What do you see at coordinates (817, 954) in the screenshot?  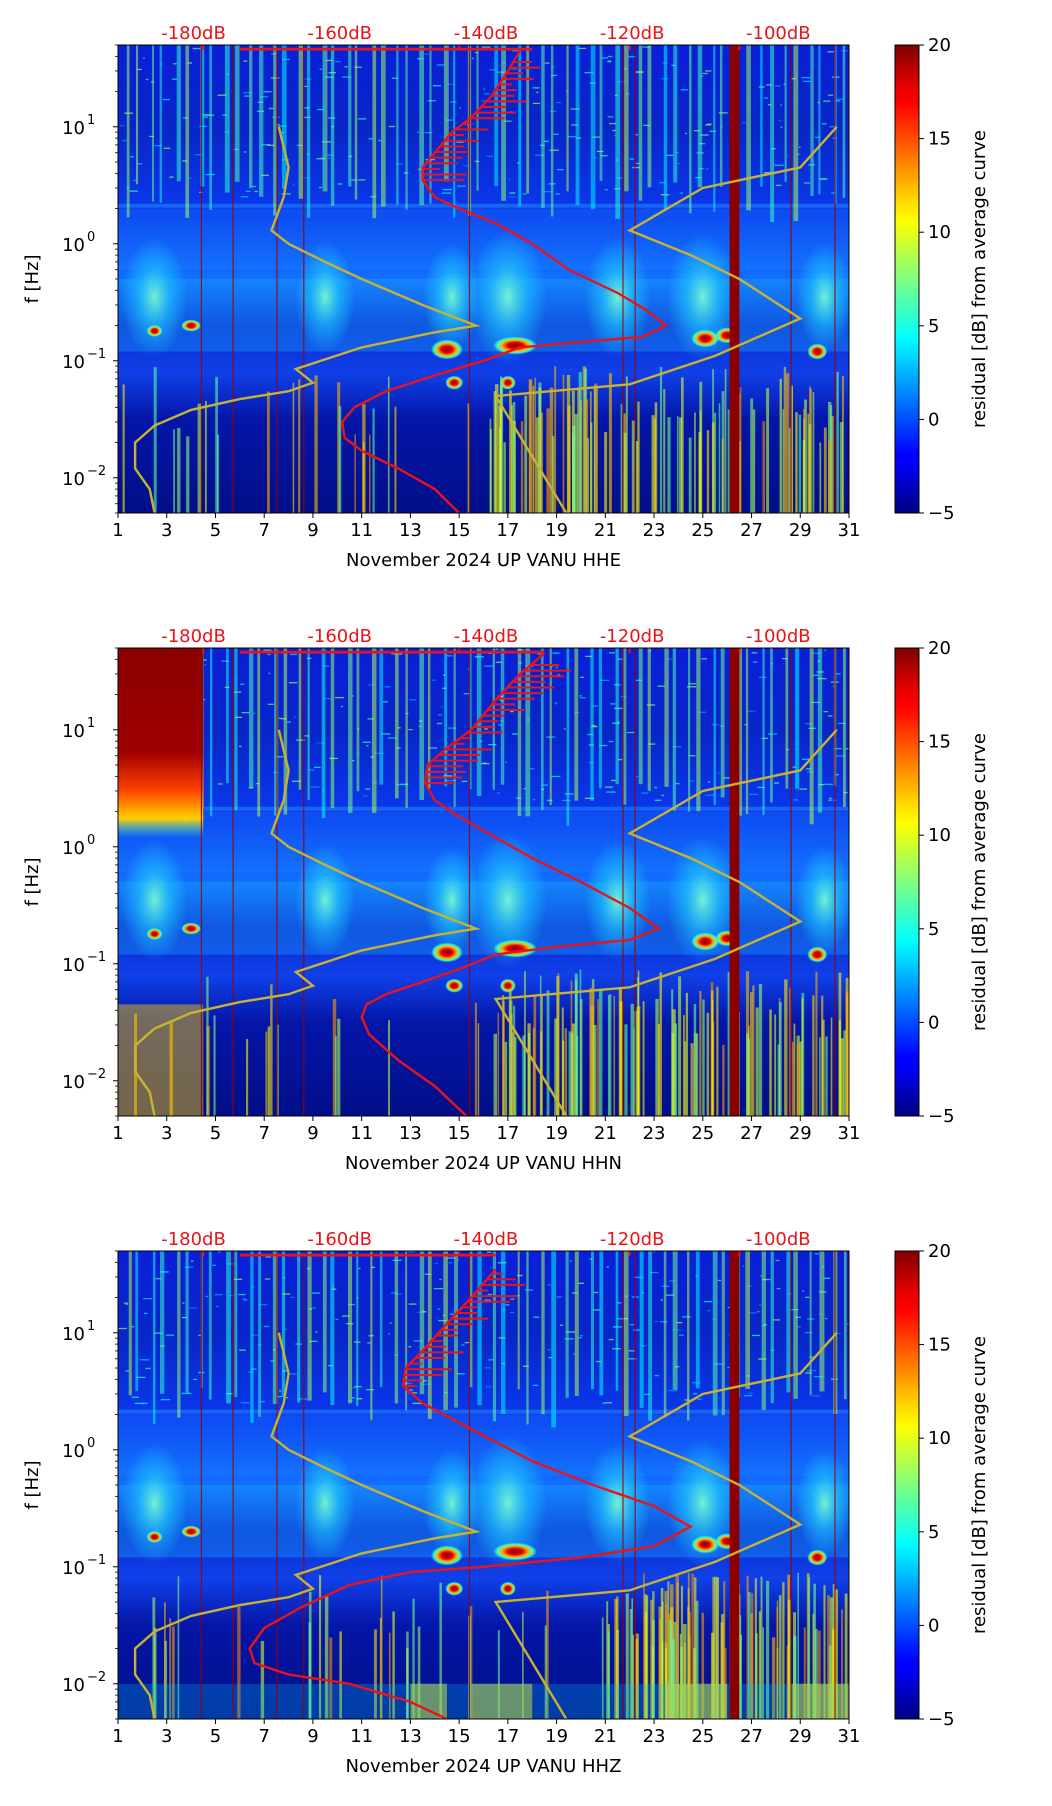 I see `hot-spot` at bounding box center [817, 954].